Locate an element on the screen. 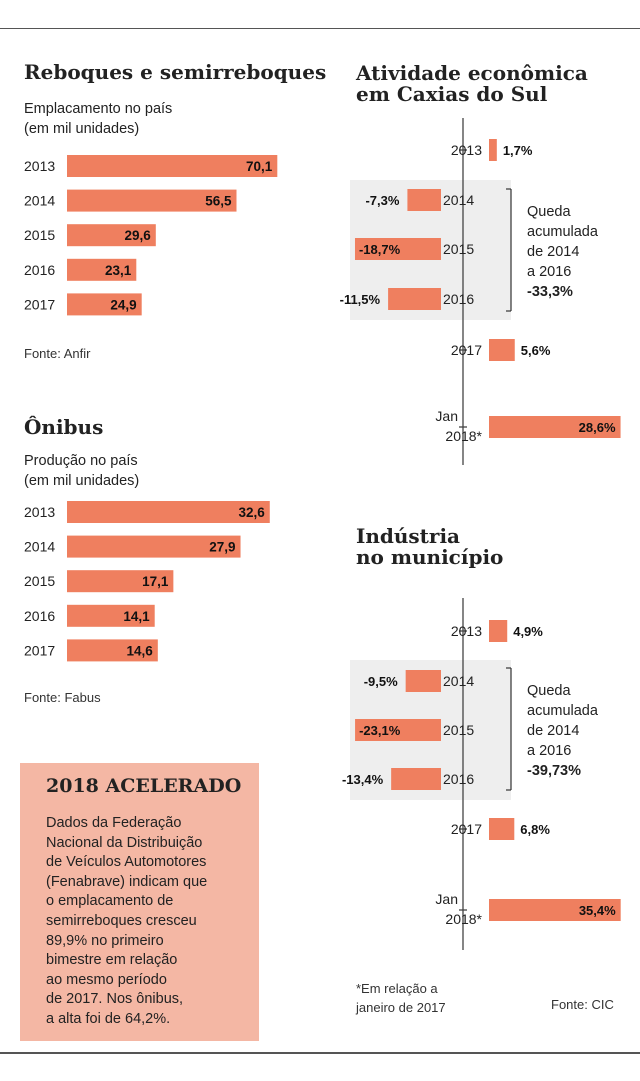 The width and height of the screenshot is (640, 1081). onibus-value-label: 17,1 is located at coordinates (155, 581).